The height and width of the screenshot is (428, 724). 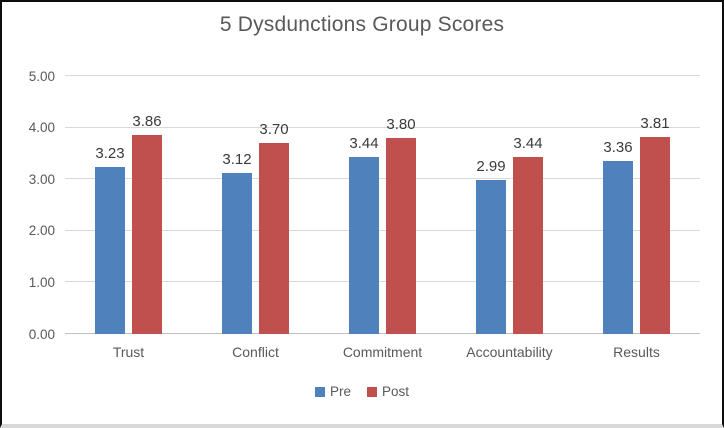 What do you see at coordinates (41, 179) in the screenshot?
I see `y-tick-label: 3.00` at bounding box center [41, 179].